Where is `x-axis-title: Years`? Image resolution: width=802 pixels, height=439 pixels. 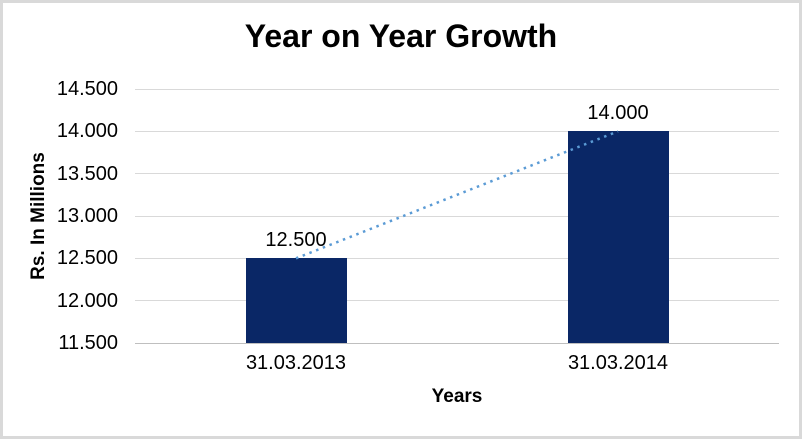
x-axis-title: Years is located at coordinates (457, 396).